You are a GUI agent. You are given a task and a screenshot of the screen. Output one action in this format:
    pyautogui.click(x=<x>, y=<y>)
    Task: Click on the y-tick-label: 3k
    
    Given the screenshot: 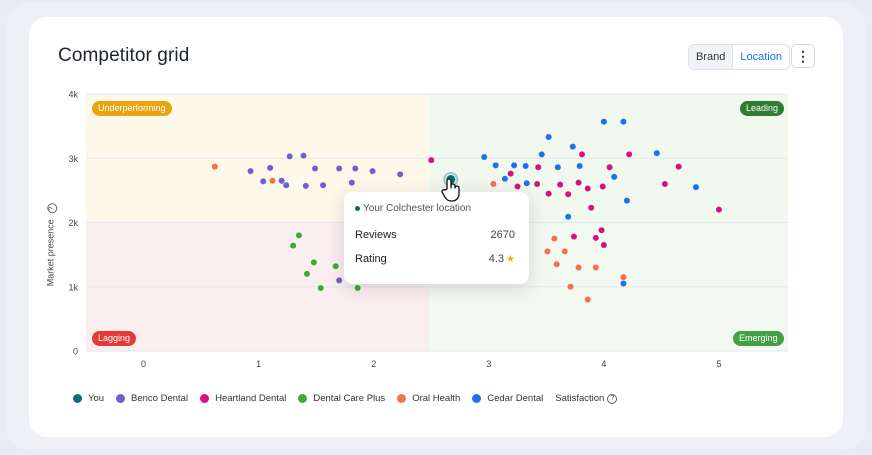 What is the action you would take?
    pyautogui.click(x=73, y=159)
    